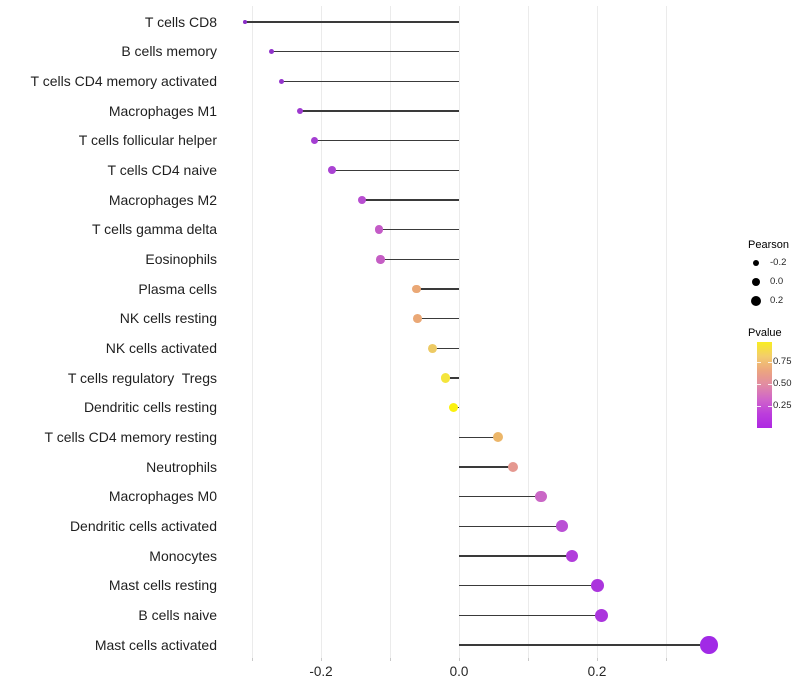 This screenshot has height=700, width=800. What do you see at coordinates (130, 436) in the screenshot?
I see `row-label: T cells CD4 memory resting` at bounding box center [130, 436].